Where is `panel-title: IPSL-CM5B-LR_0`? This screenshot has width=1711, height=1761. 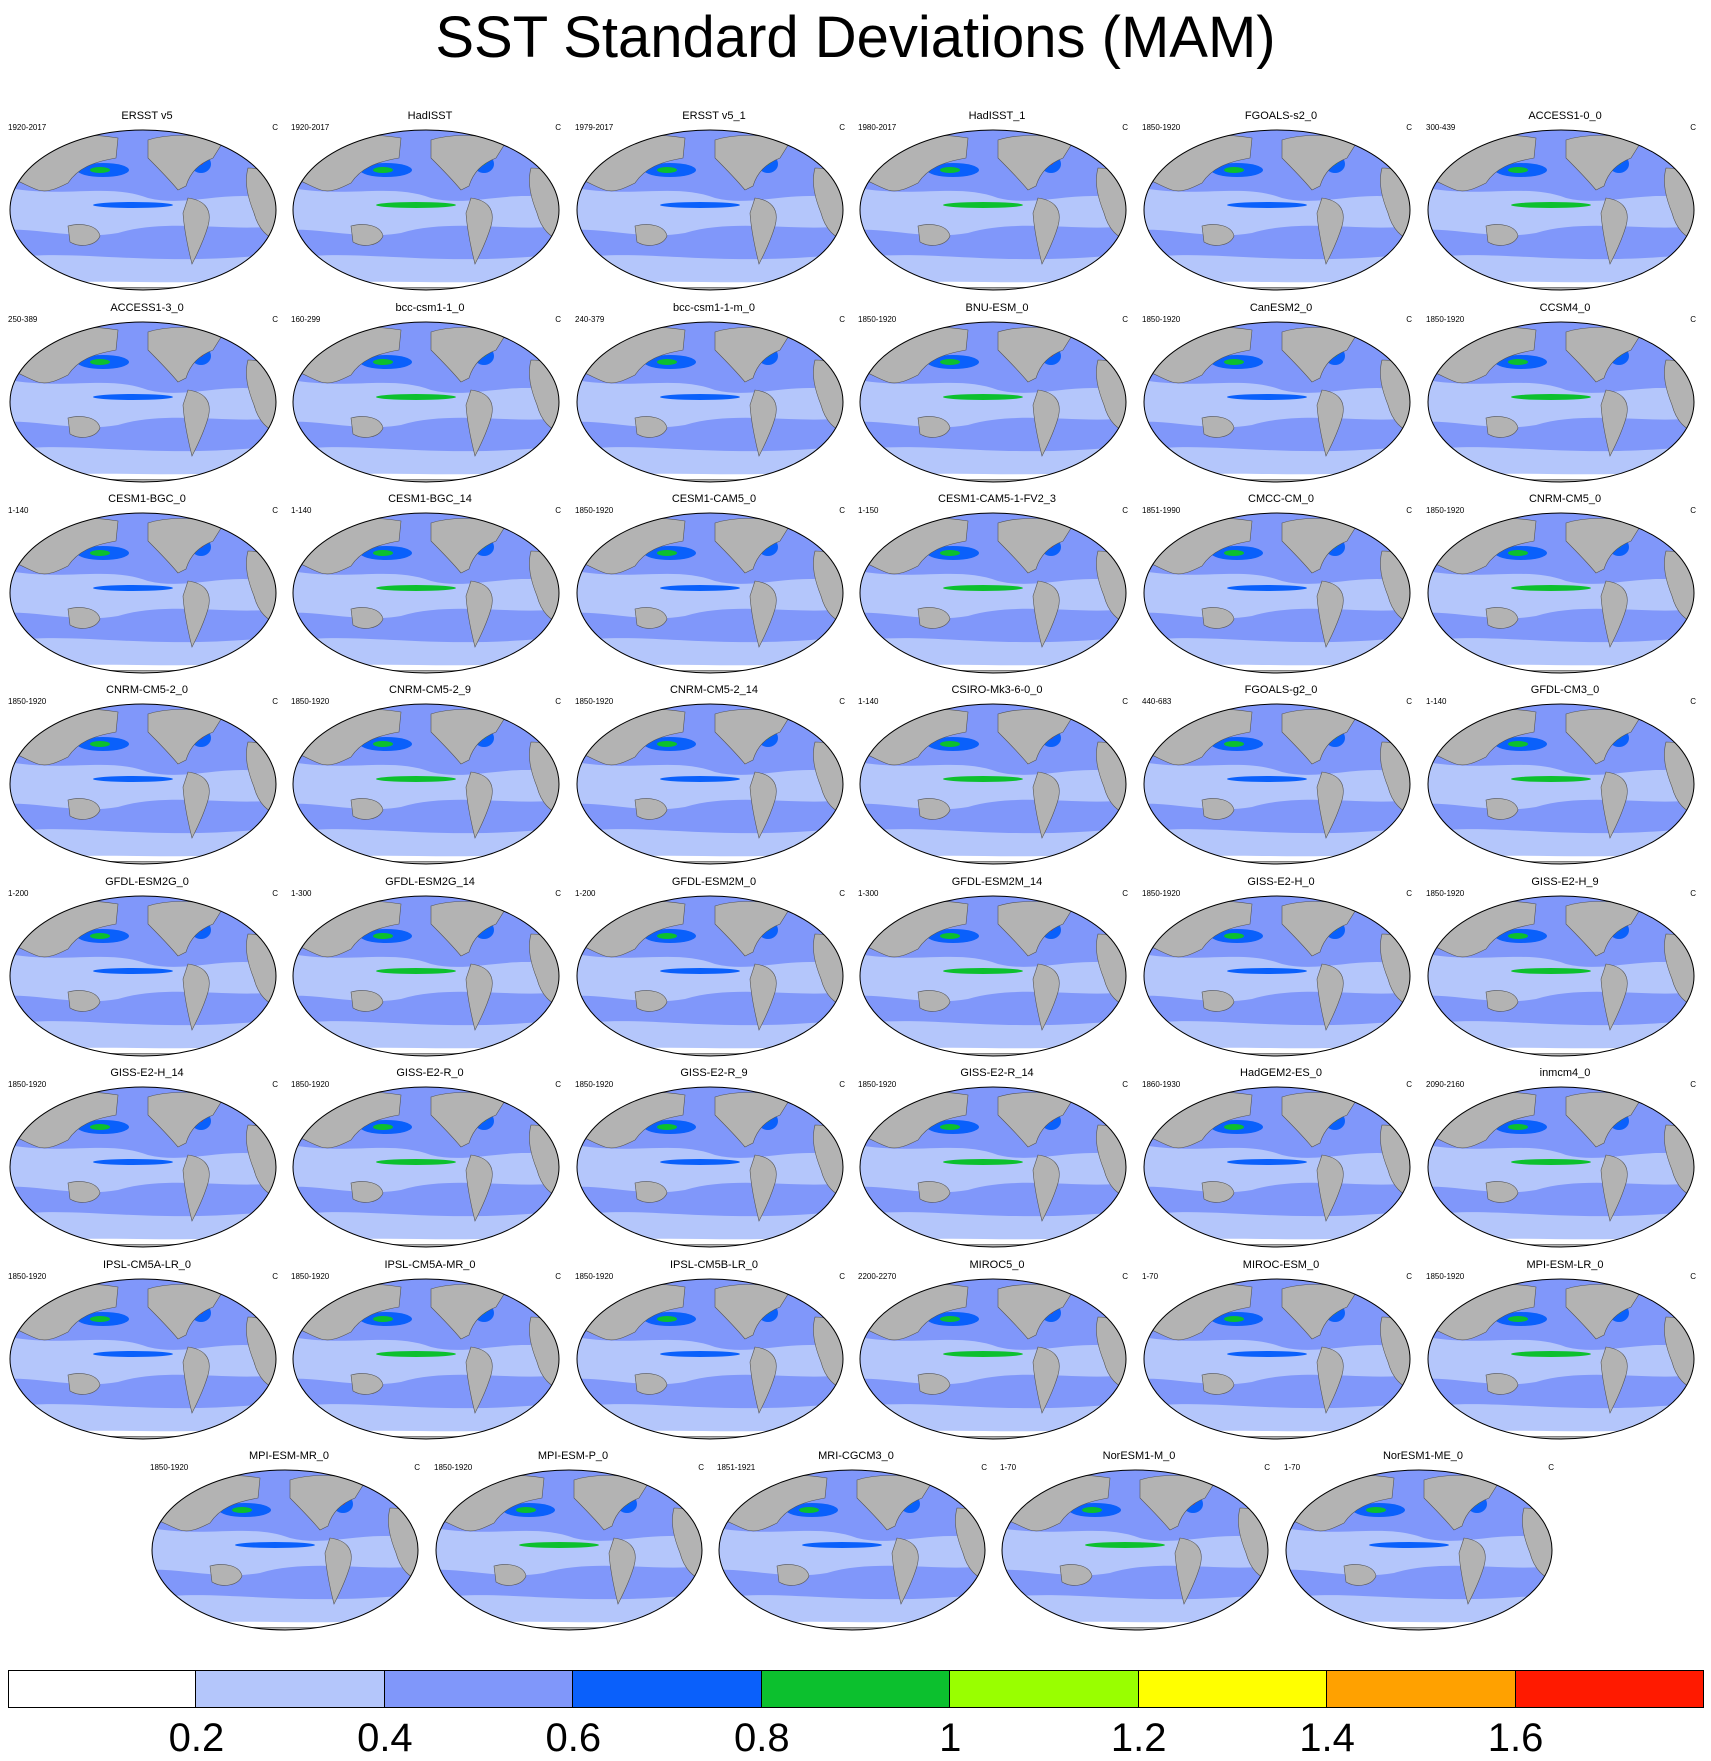
panel-title: IPSL-CM5B-LR_0 is located at coordinates (714, 1265).